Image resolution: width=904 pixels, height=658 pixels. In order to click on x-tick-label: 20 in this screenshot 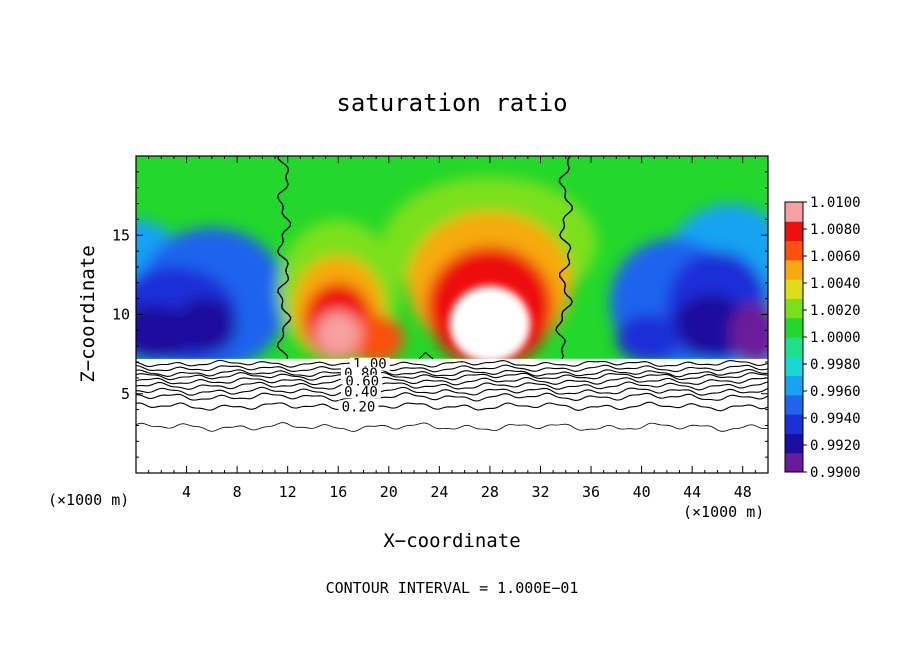, I will do `click(389, 492)`.